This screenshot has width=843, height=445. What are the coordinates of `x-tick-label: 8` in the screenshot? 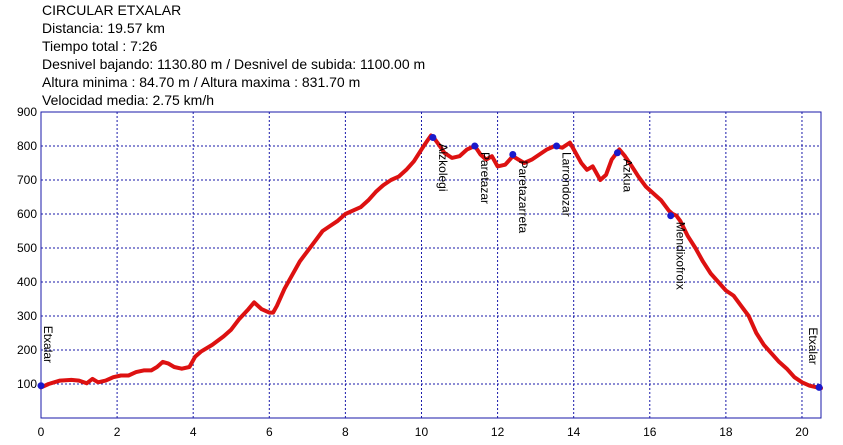 It's located at (345, 432).